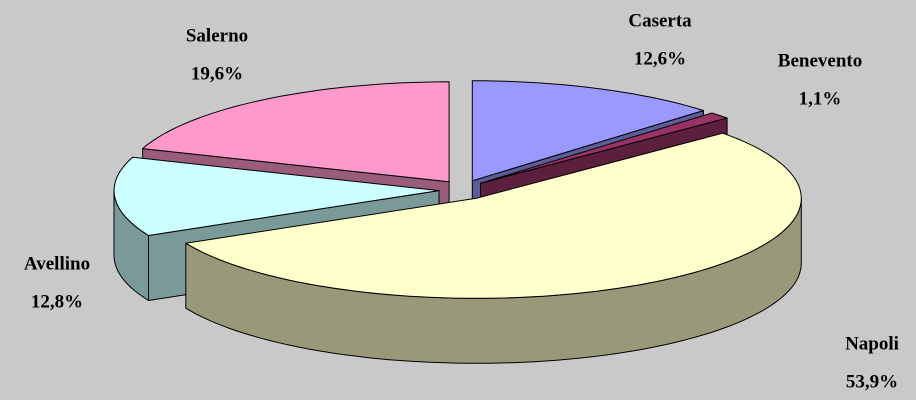 The height and width of the screenshot is (400, 916). Describe the element at coordinates (660, 58) in the screenshot. I see `value-label: 12,6%` at that location.